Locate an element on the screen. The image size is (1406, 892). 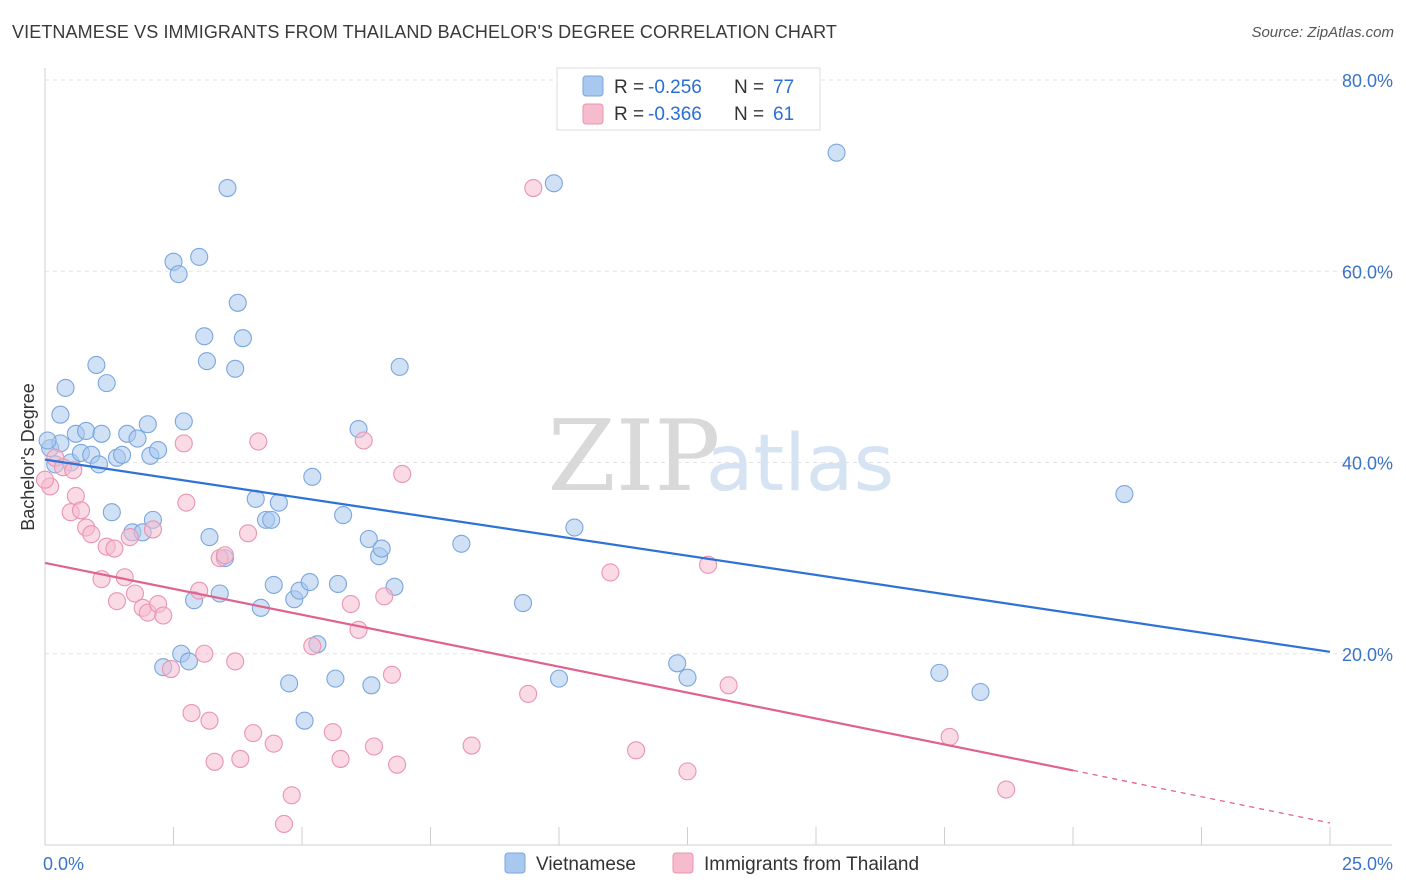
legend-swatch-thailand is located at coordinates (593, 114).